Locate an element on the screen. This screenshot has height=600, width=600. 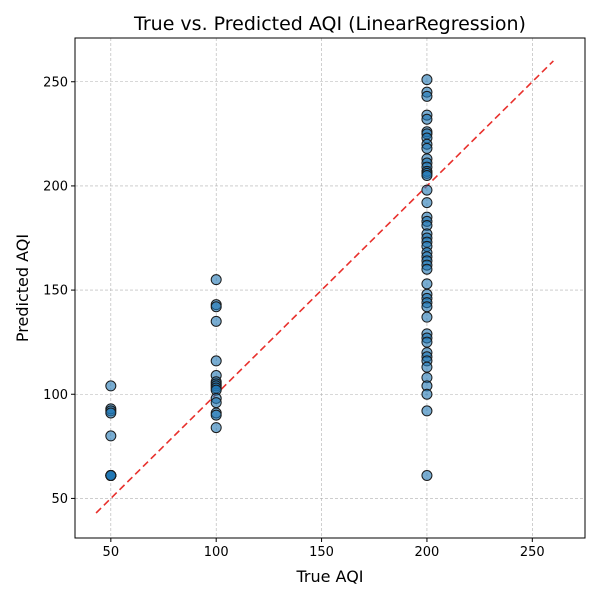
x-tick-label: 100 is located at coordinates (216, 552).